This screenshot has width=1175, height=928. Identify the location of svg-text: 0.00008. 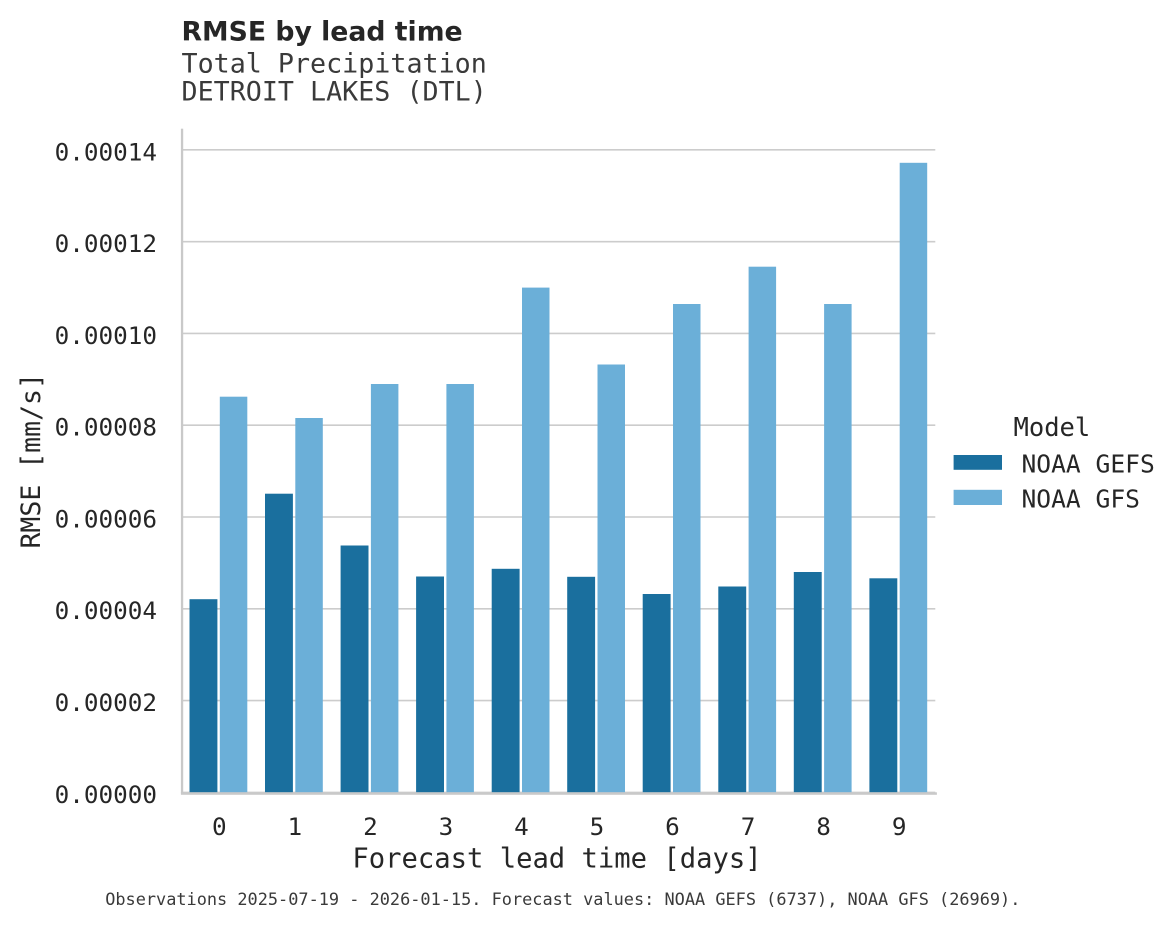
(106, 427).